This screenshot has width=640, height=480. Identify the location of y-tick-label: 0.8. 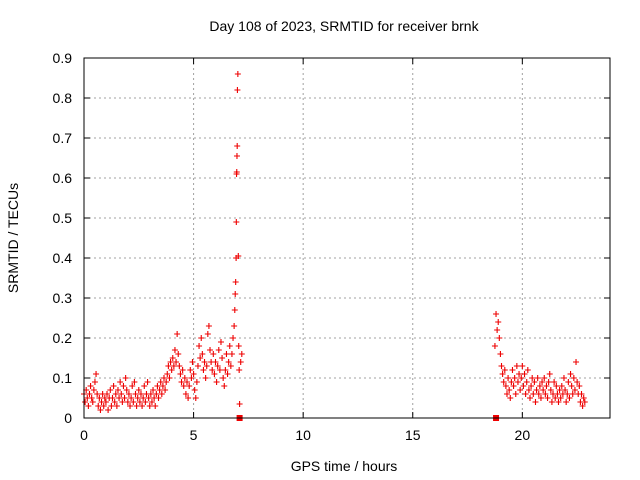
(63, 98).